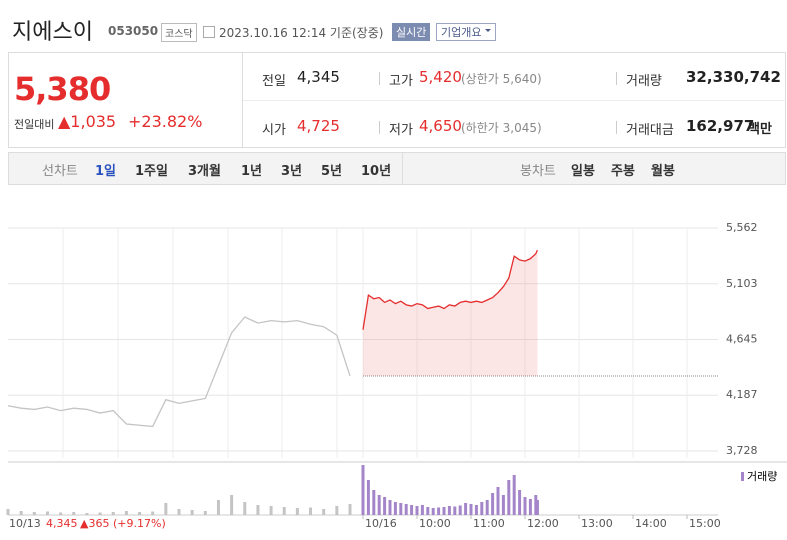 The height and width of the screenshot is (540, 787). Describe the element at coordinates (242, 100) in the screenshot. I see `quote-divider` at that location.